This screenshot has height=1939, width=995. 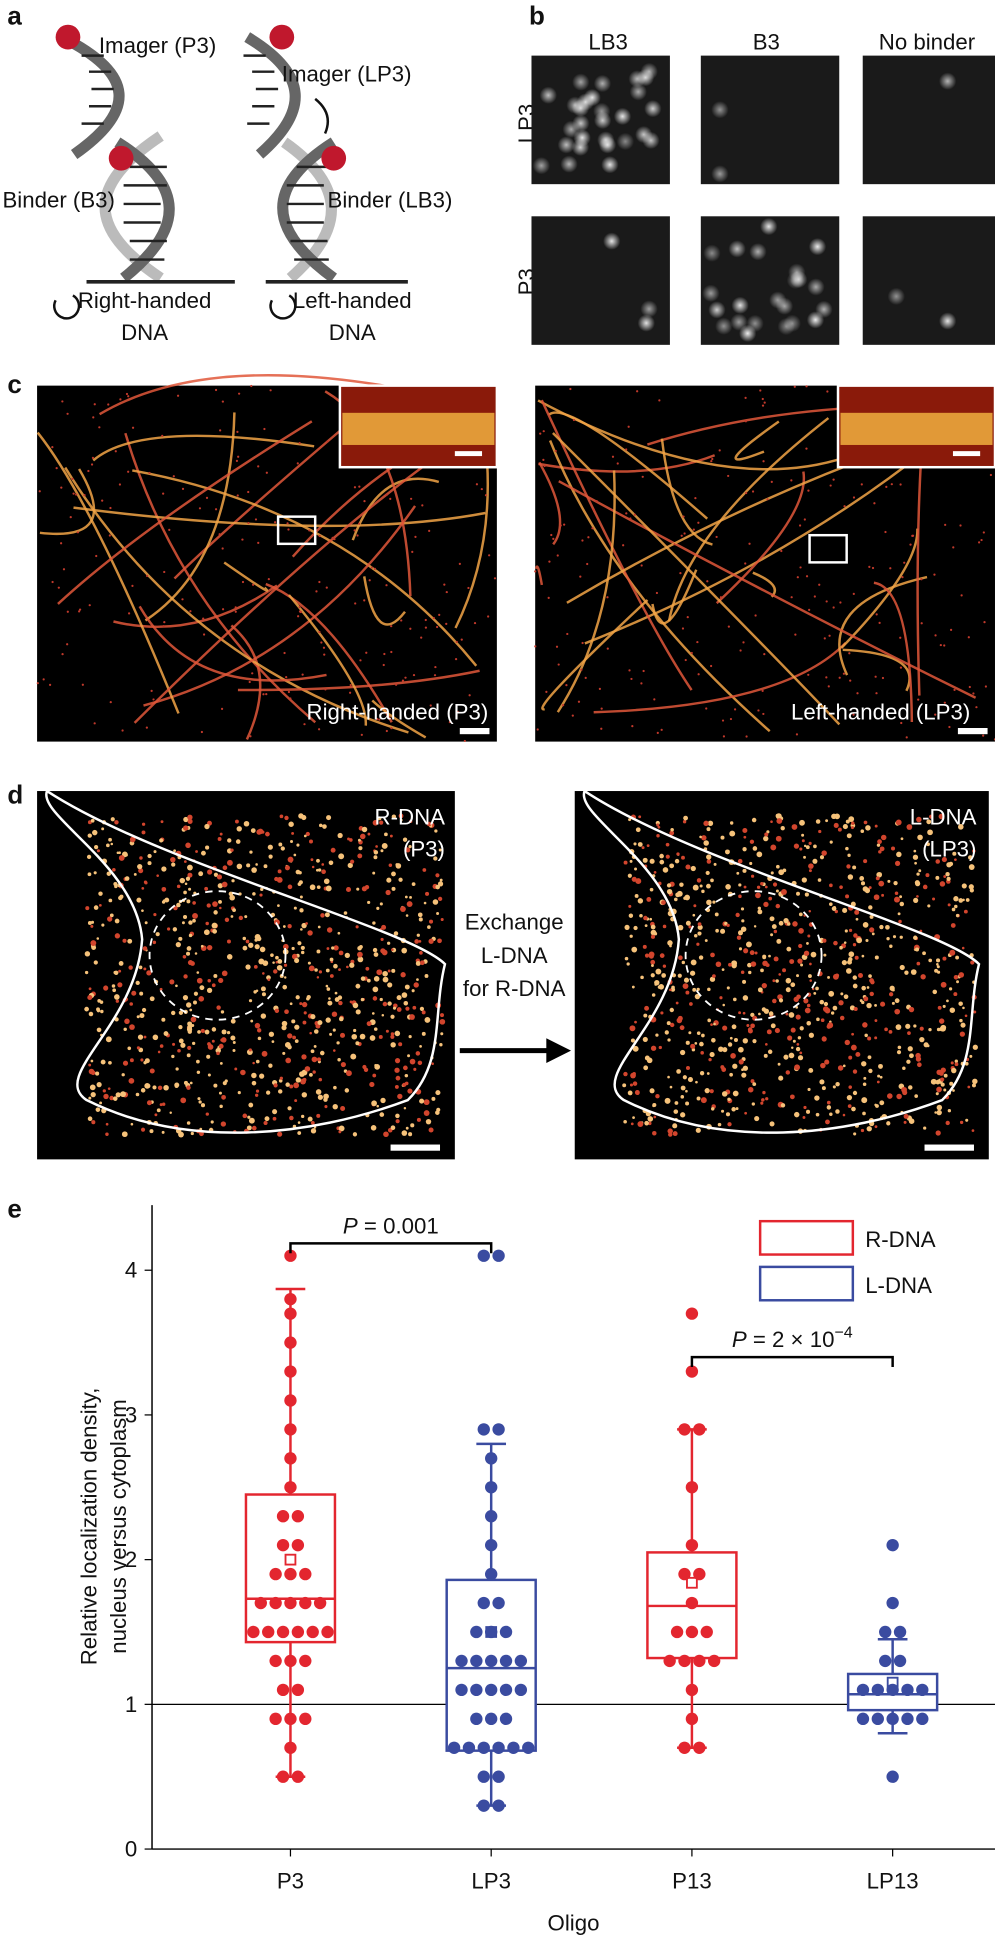 I want to click on p-symbol: P, so click(x=350, y=1226).